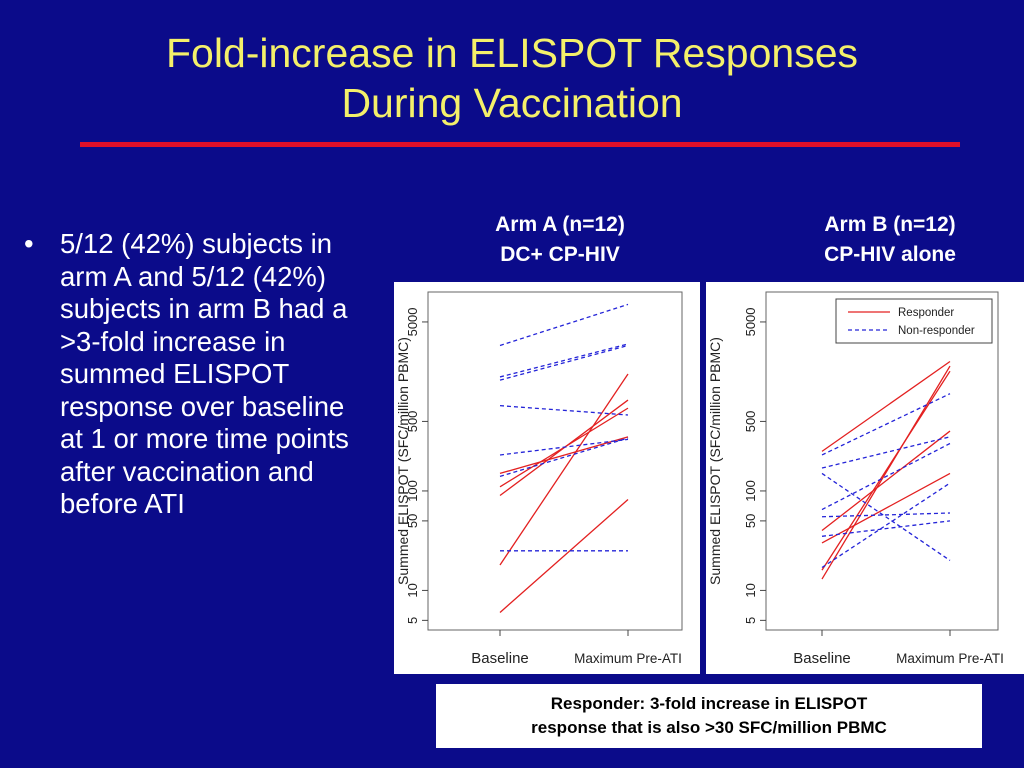 This screenshot has height=768, width=1024. What do you see at coordinates (560, 224) in the screenshot?
I see `arm-a-heading-line-1: Arm A (n=12)` at bounding box center [560, 224].